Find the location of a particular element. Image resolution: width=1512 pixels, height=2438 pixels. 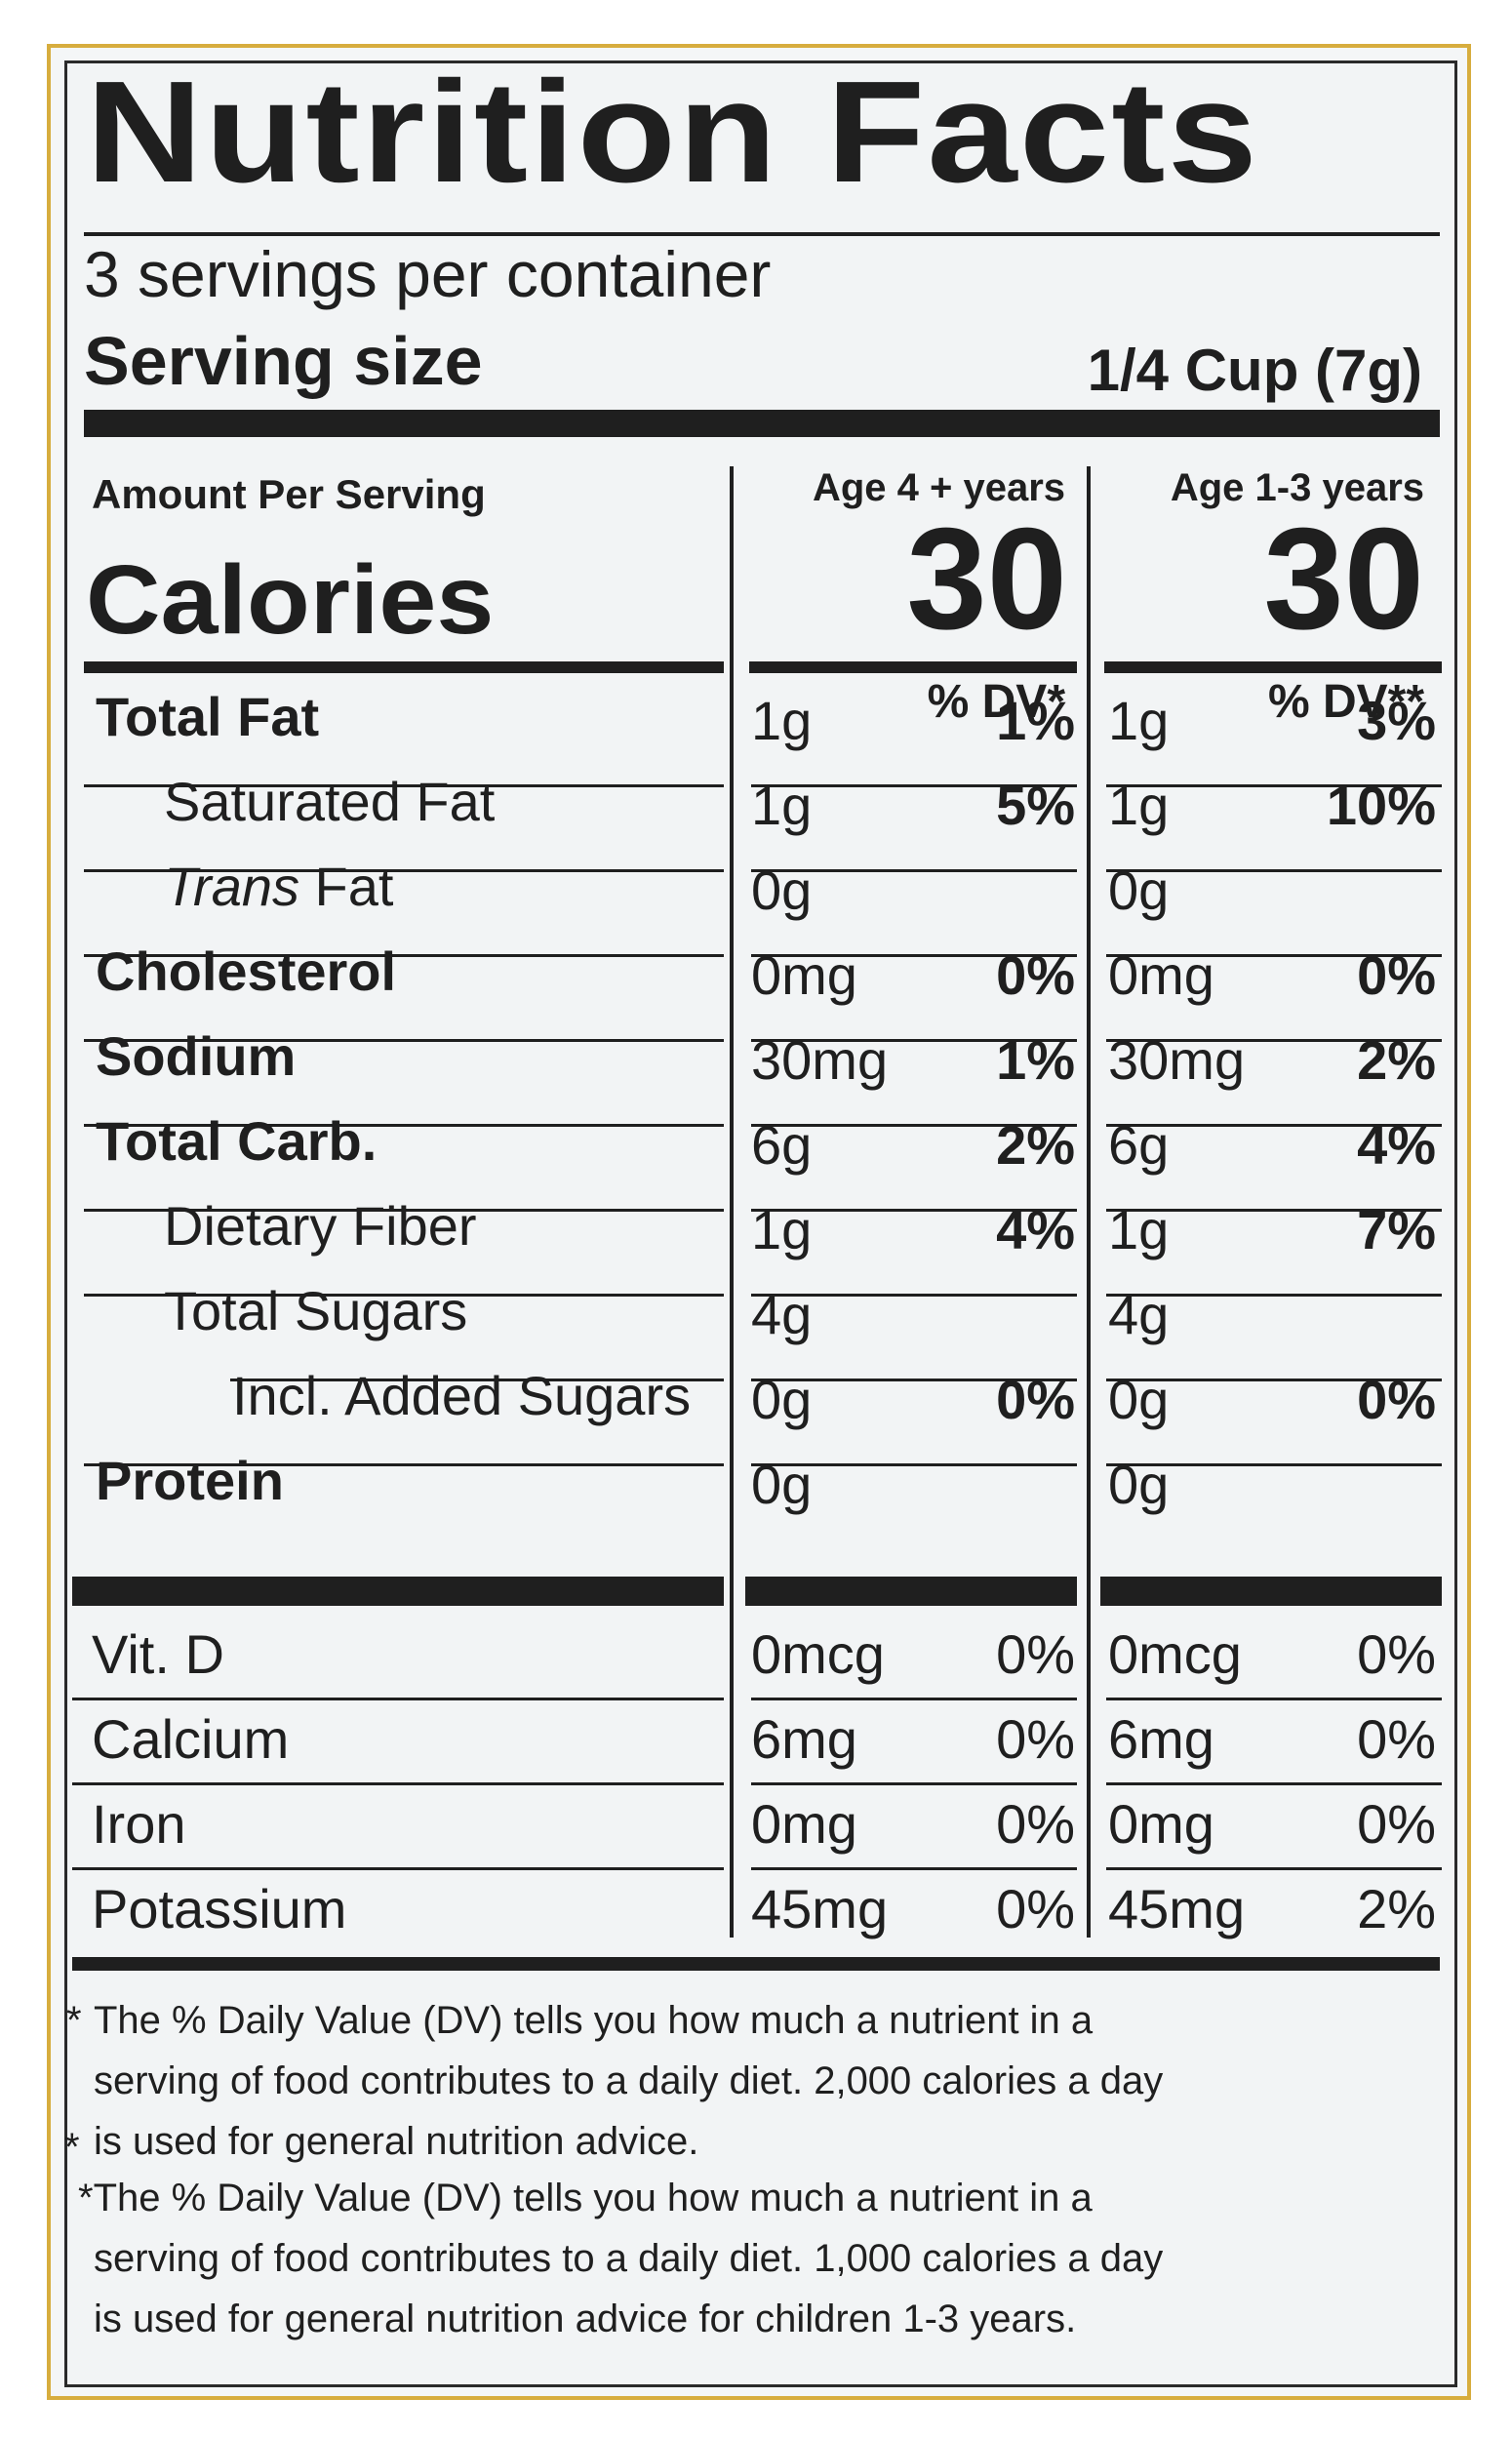

vitamin-label: Potassium is located at coordinates (219, 1908).